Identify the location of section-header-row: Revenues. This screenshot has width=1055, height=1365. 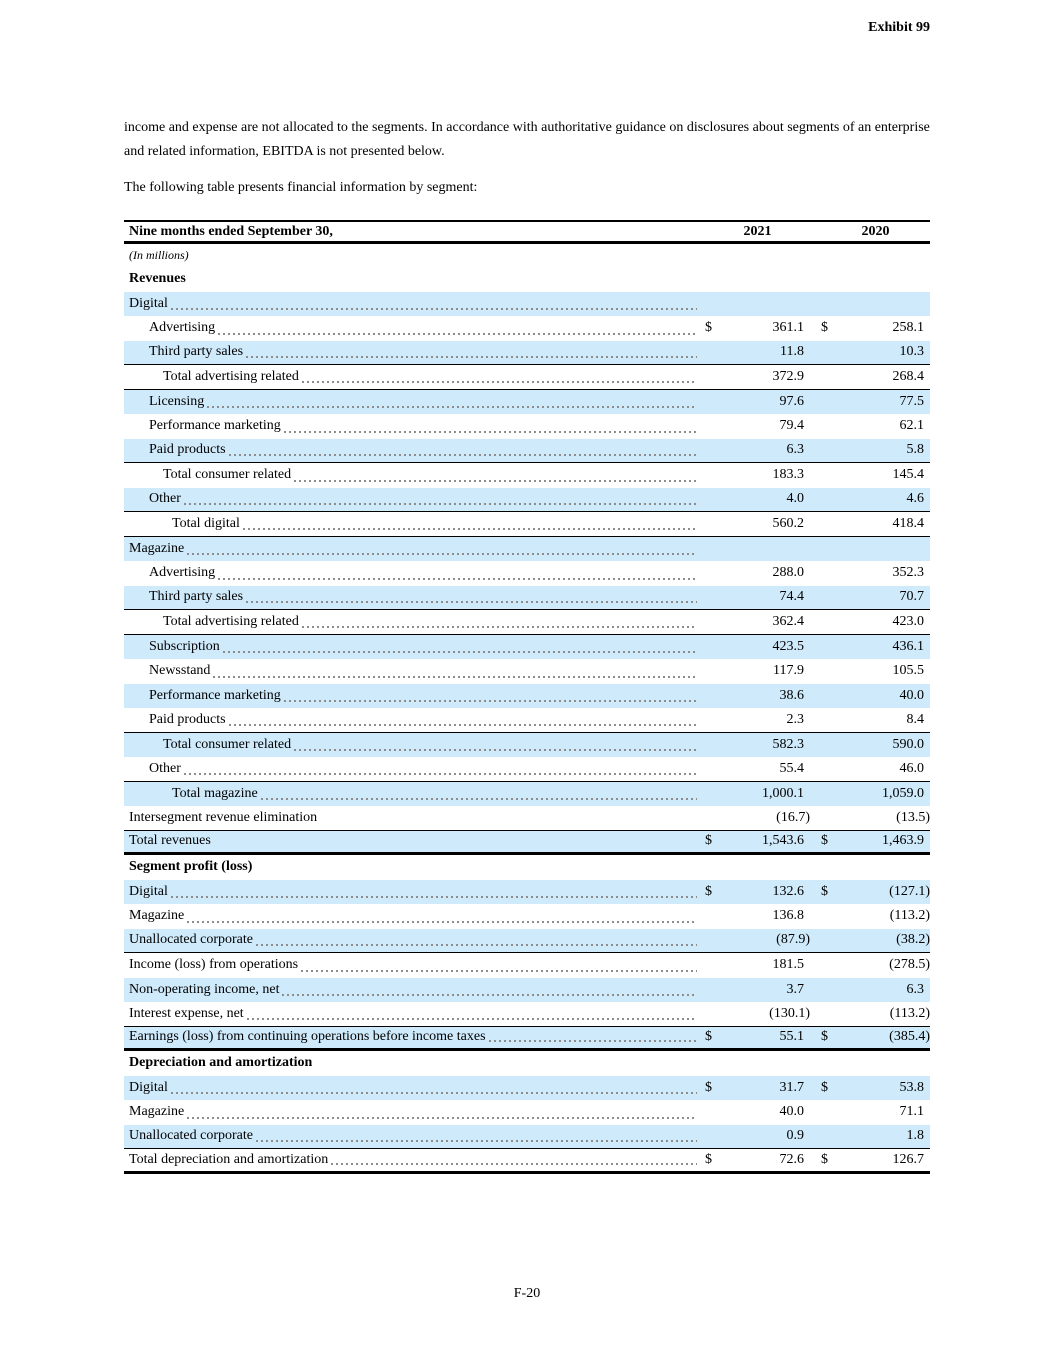
(527, 279).